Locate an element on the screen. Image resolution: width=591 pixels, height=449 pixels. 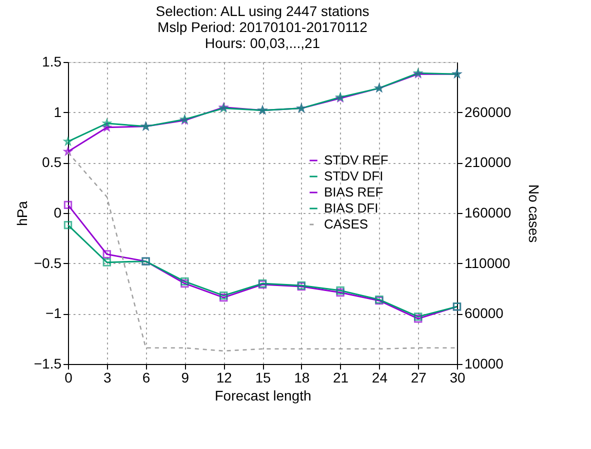
x-tick-label: 6 is located at coordinates (146, 378).